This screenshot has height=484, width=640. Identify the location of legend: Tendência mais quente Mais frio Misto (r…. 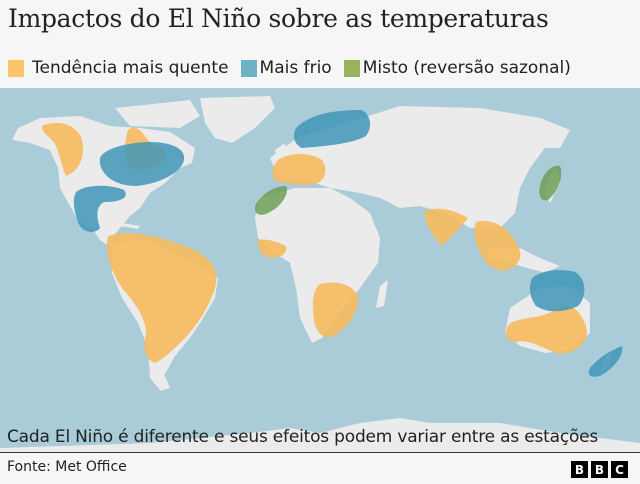
(295, 68).